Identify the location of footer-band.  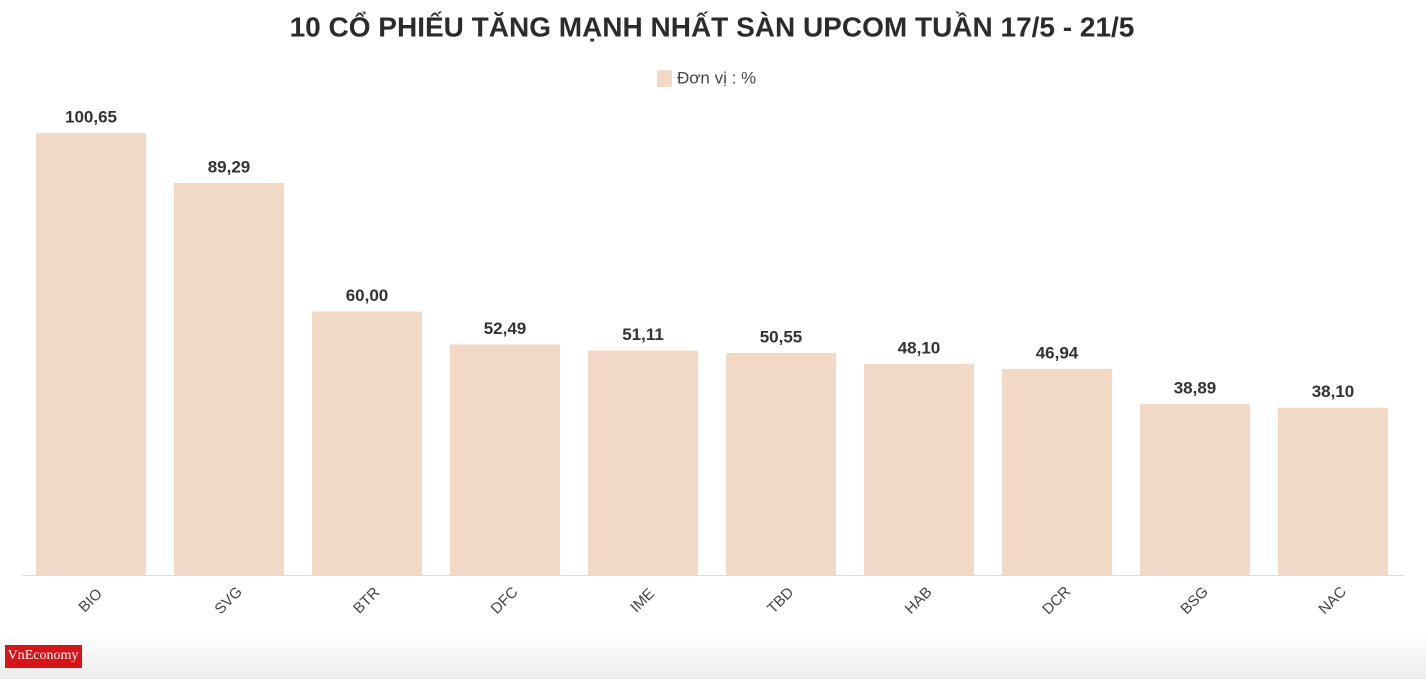
(713, 657).